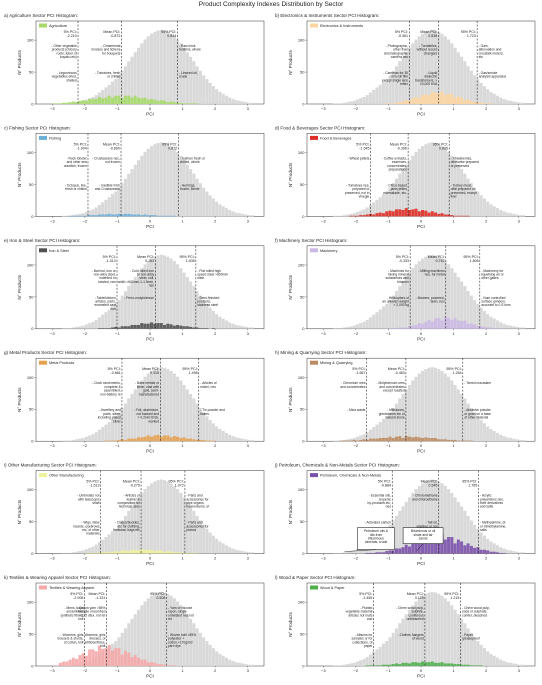  What do you see at coordinates (356, 410) in the screenshot?
I see `annotation-text: - Mica waste` at bounding box center [356, 410].